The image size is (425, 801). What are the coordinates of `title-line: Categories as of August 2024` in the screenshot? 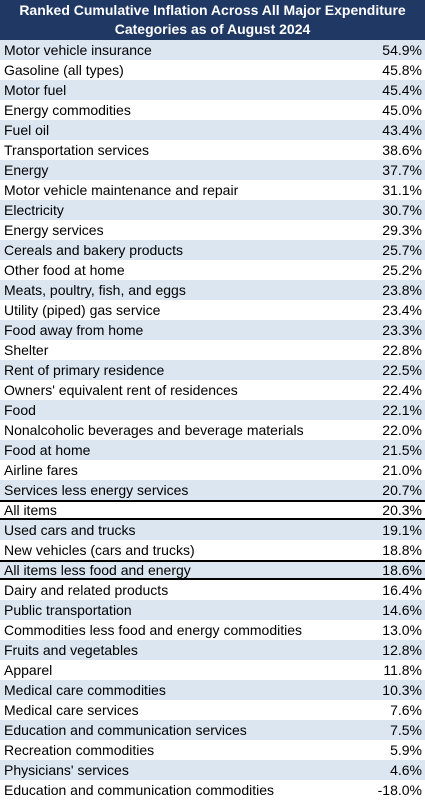 It's located at (212, 29).